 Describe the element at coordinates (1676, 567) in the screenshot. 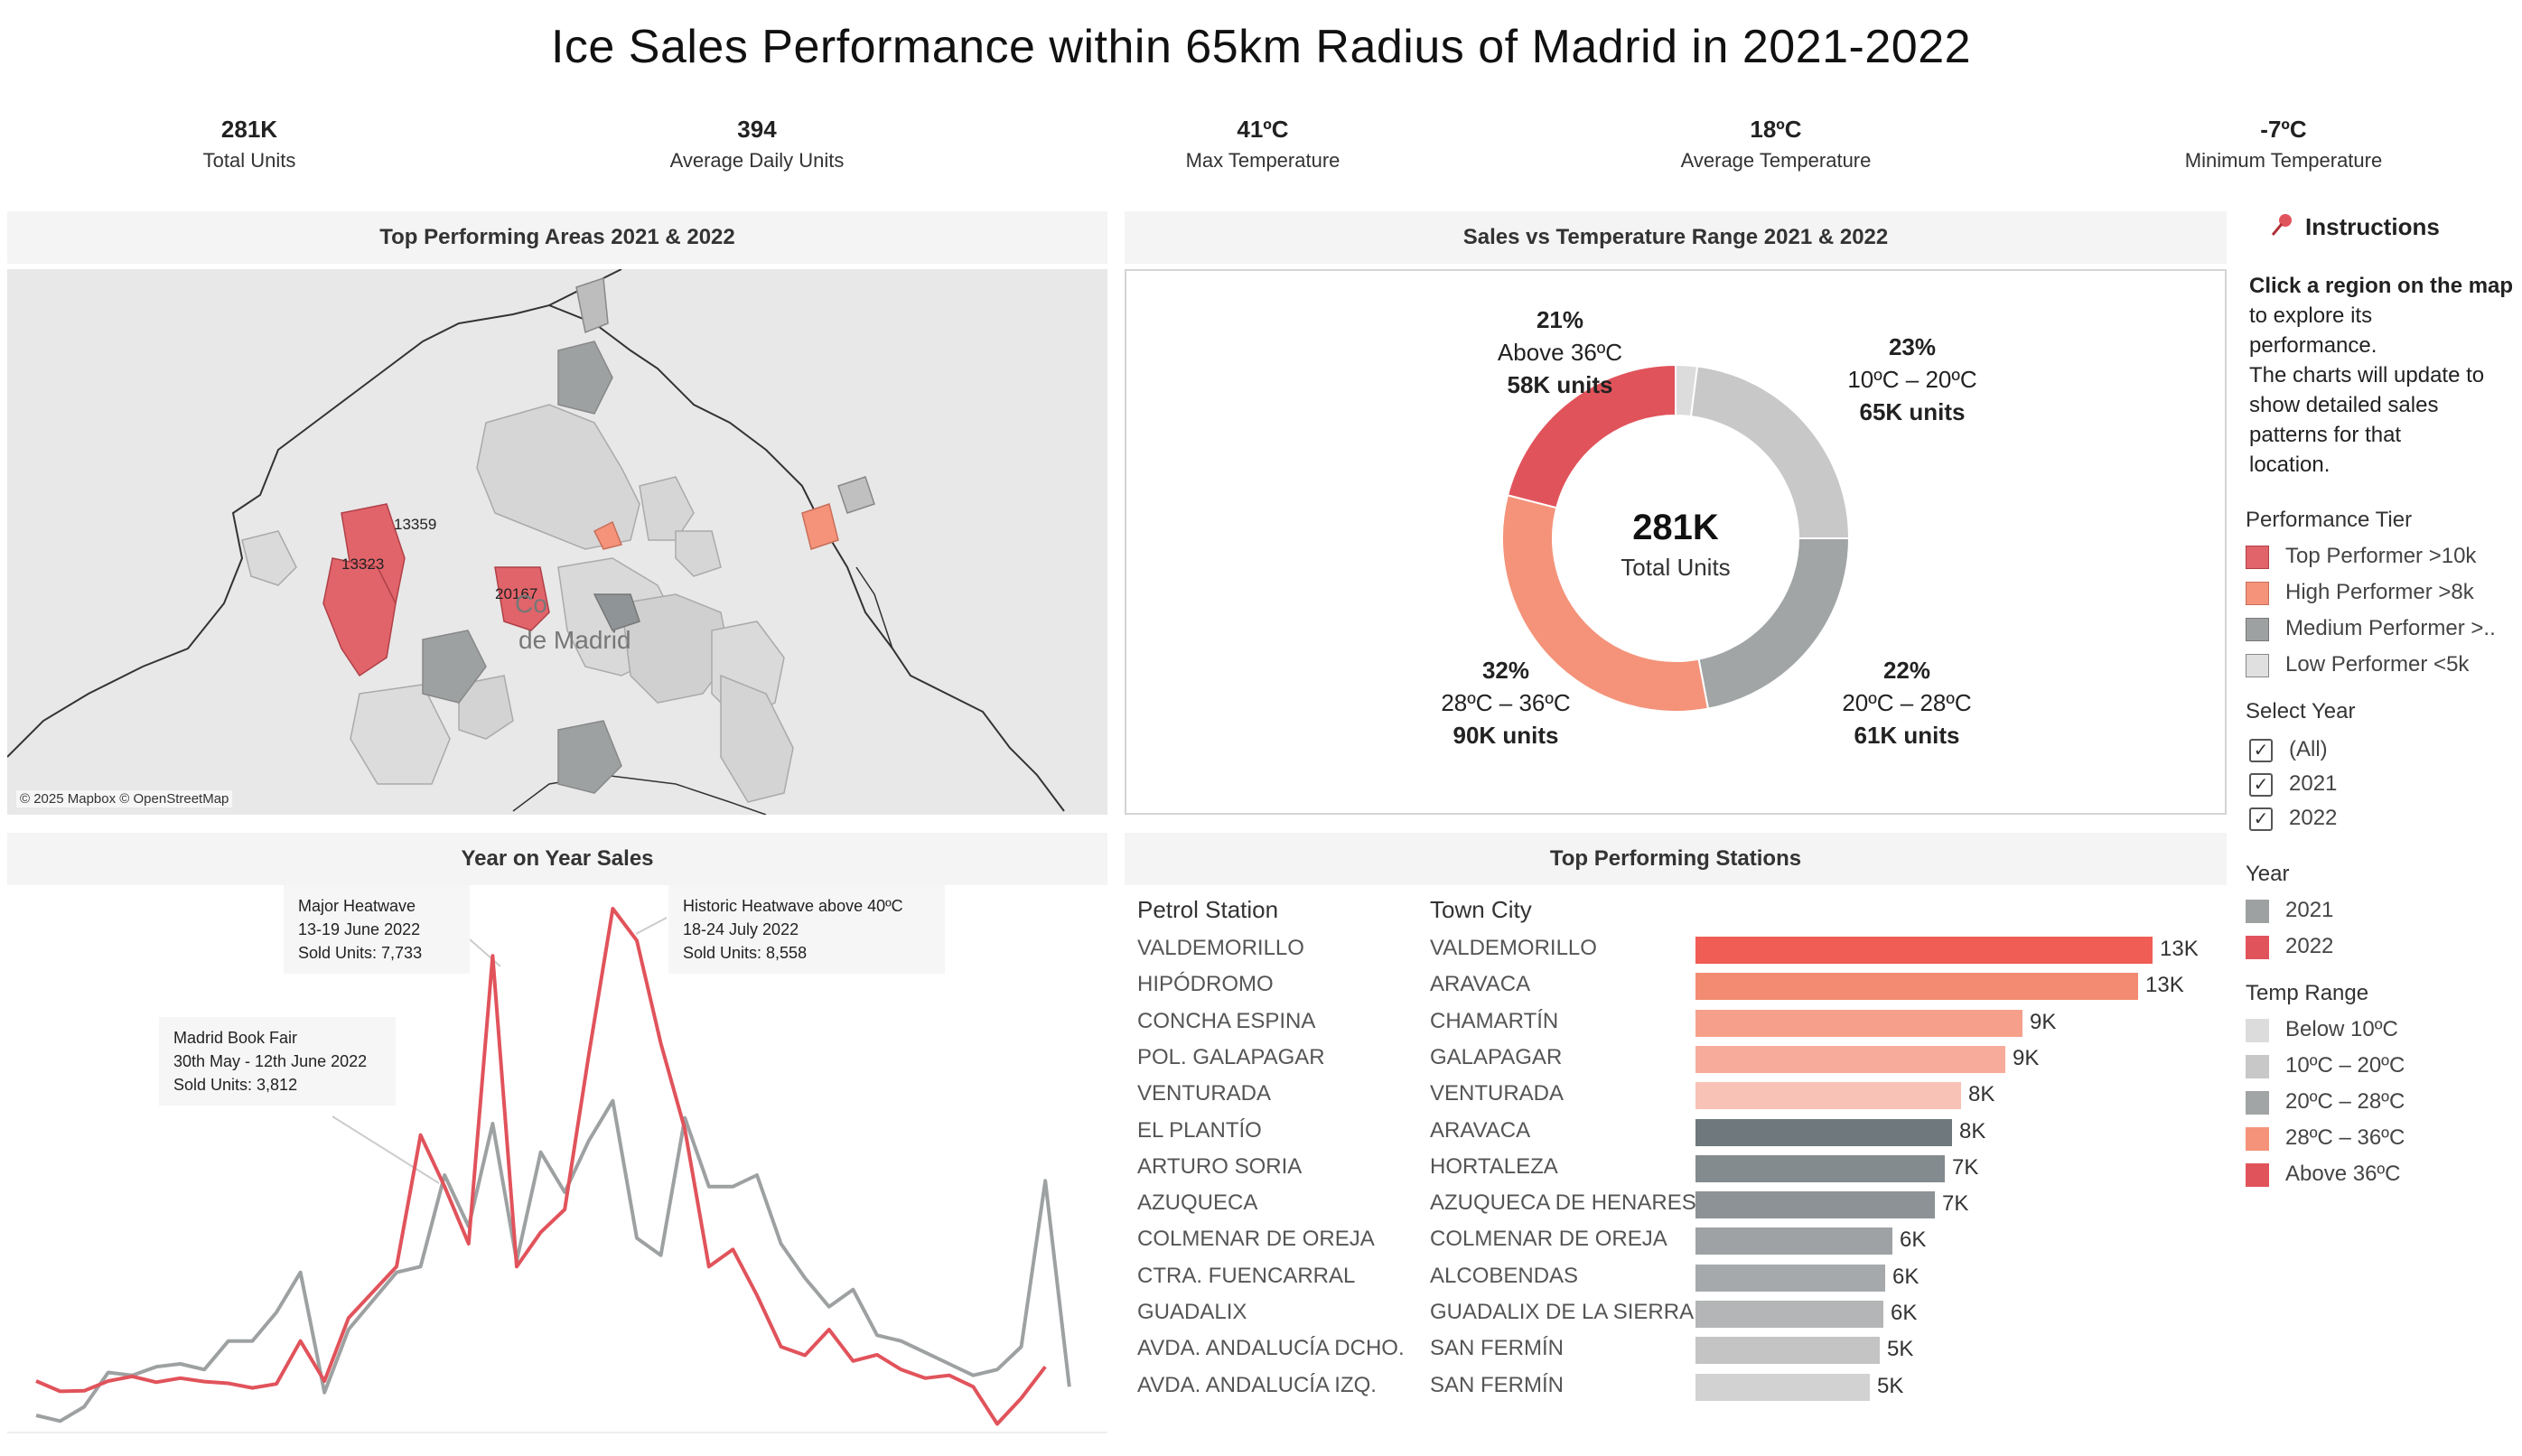

I see `donut-center-label: Total Units` at that location.